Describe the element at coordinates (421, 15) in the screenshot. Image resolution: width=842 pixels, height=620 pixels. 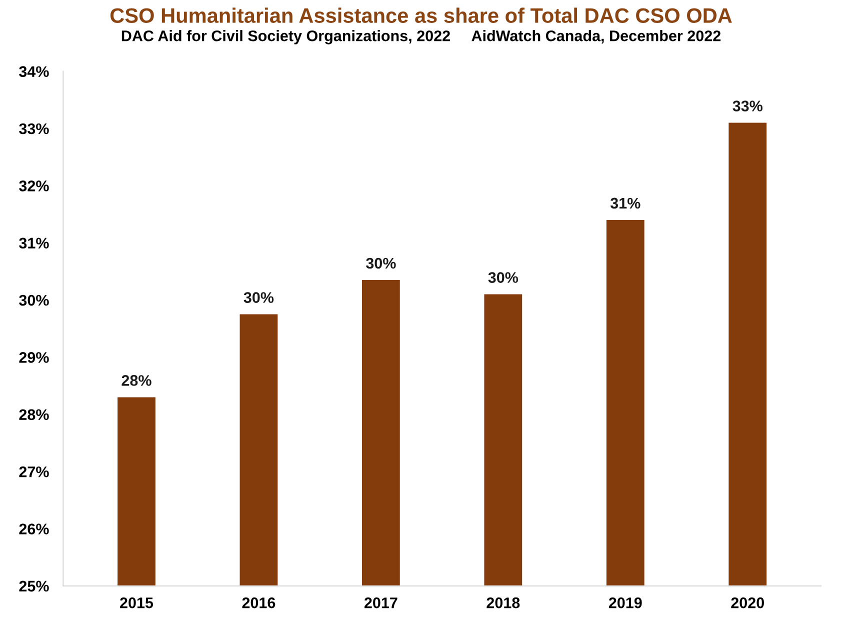
I see `chart-title: CSO Humanitarian Assistance as share of Total DAC CSO ODA` at that location.